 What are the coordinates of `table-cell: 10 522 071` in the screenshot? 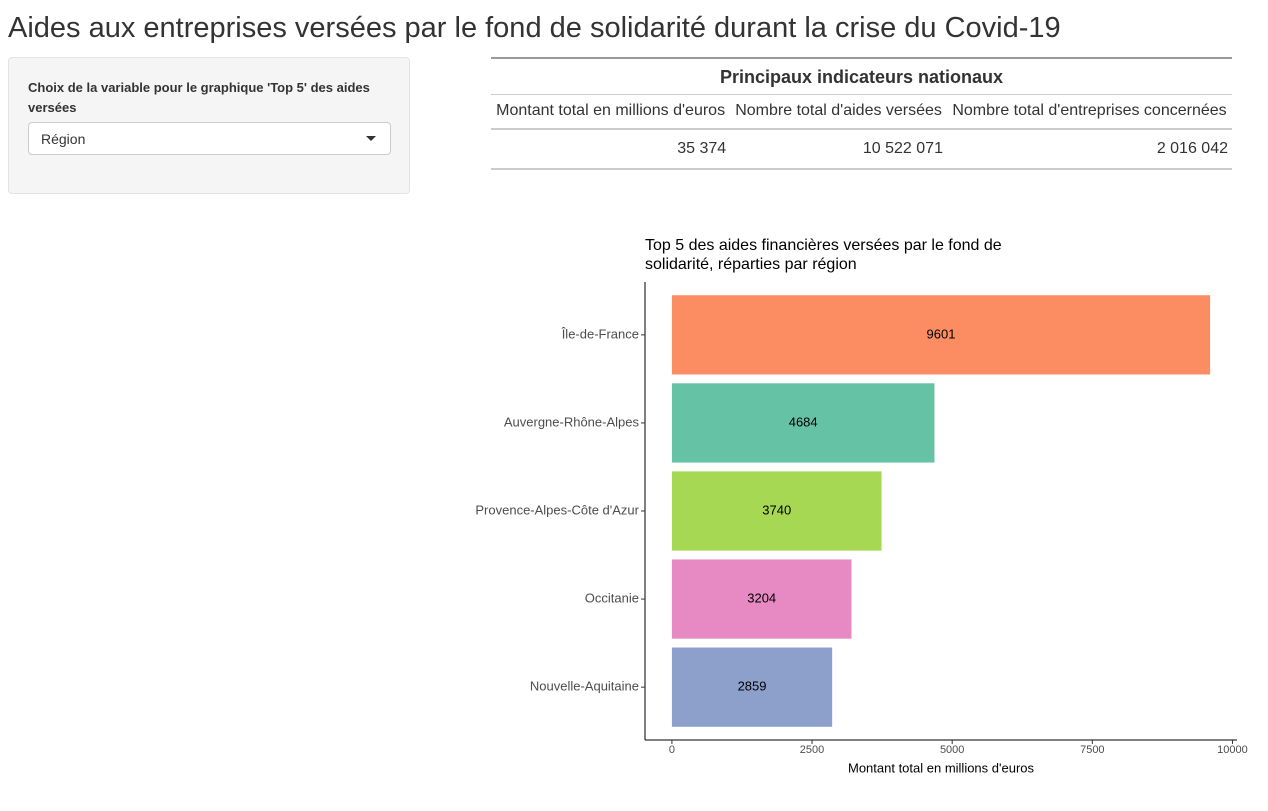 It's located at (838, 149).